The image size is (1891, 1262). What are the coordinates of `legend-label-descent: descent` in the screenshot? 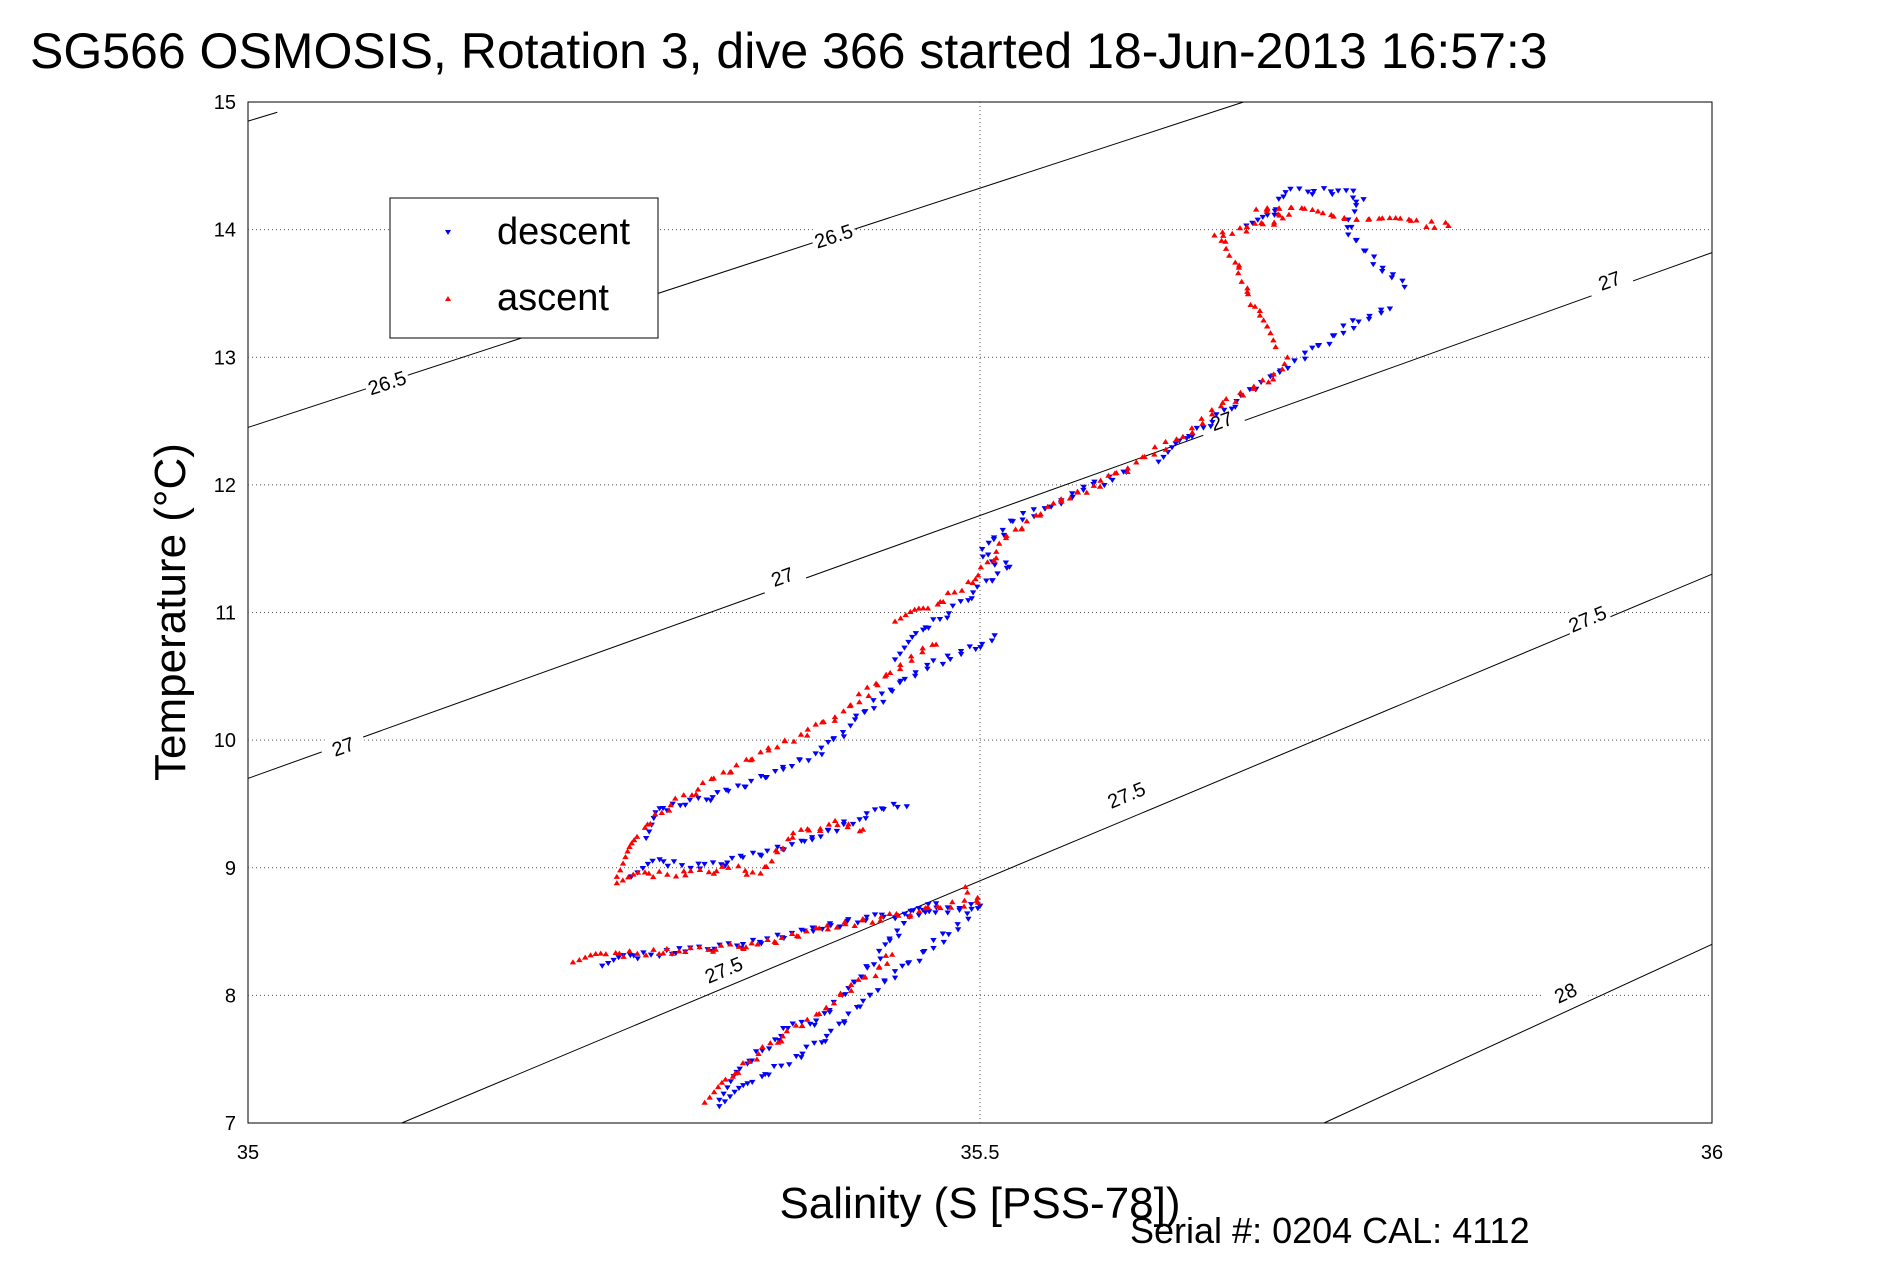 It's located at (564, 232).